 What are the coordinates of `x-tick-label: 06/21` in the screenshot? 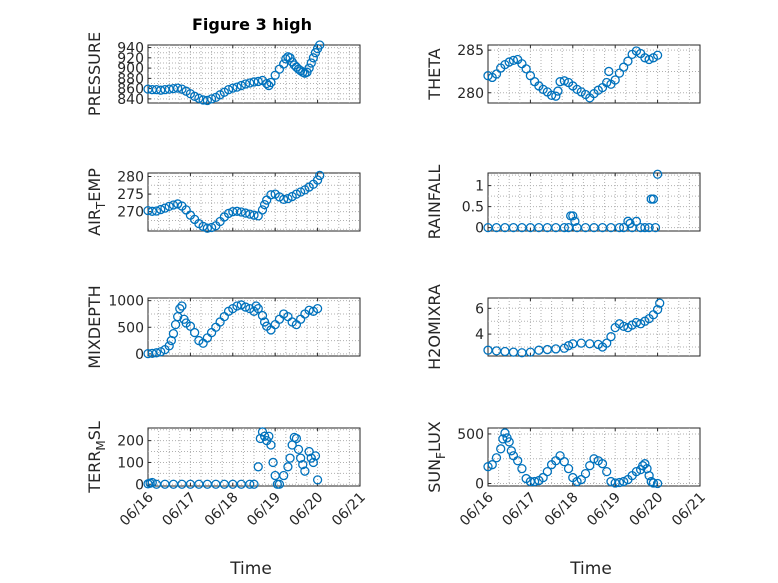 It's located at (349, 510).